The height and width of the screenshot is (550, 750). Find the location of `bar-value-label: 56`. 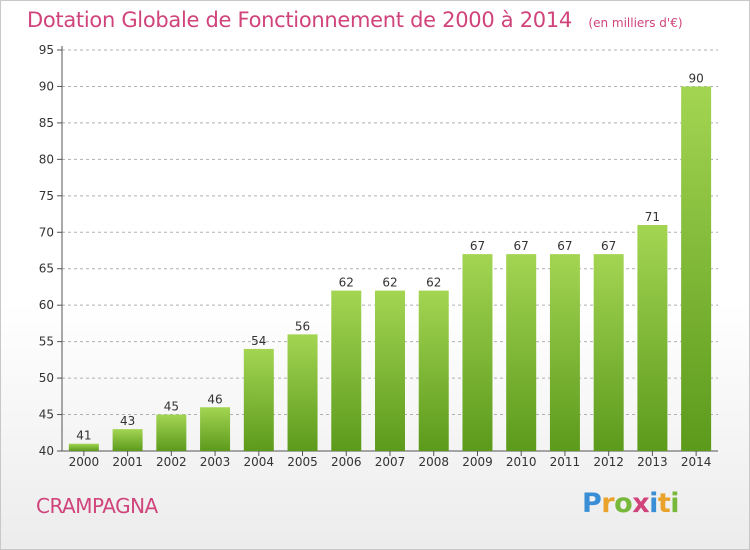

bar-value-label: 56 is located at coordinates (302, 326).